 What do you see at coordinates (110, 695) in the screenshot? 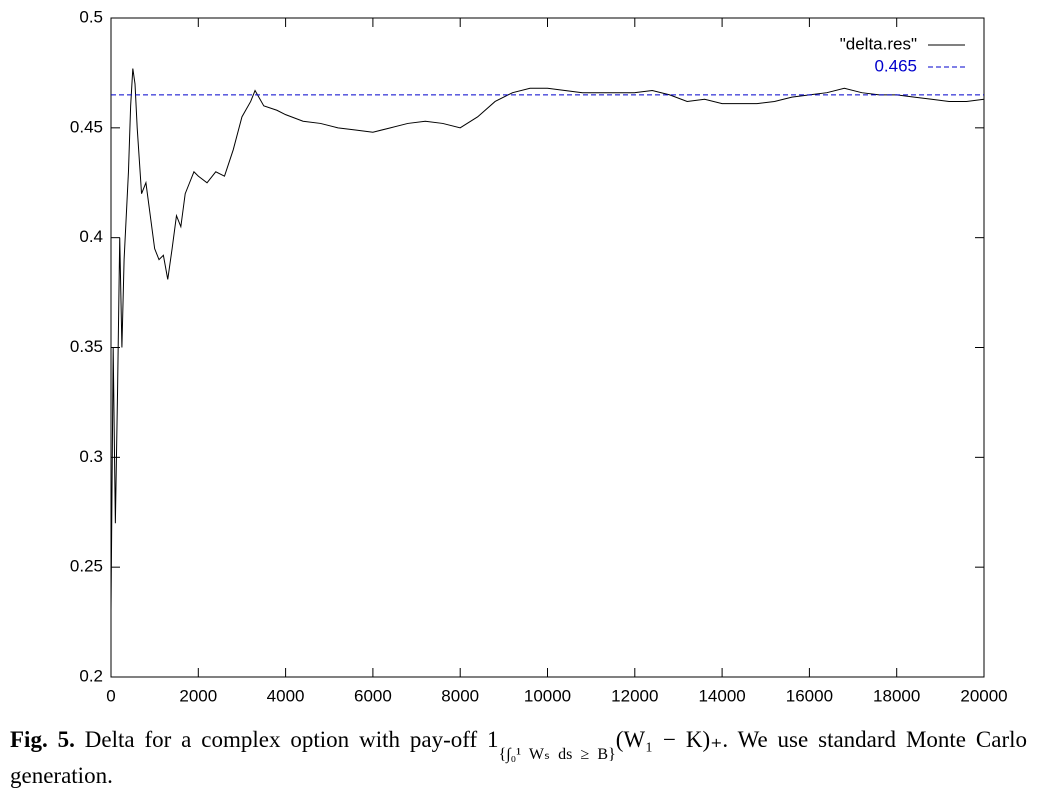
I see `x-tick-label: 0` at bounding box center [110, 695].